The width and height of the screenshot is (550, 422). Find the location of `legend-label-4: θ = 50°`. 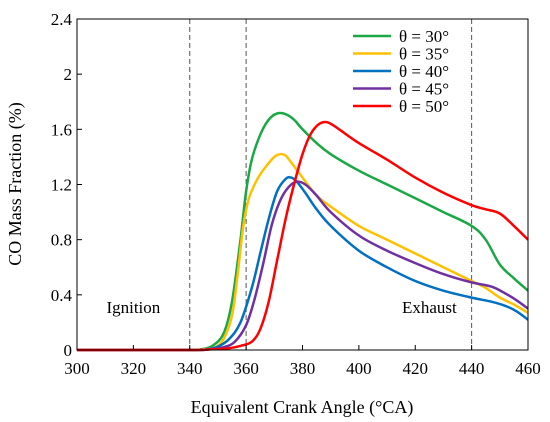

legend-label-4: θ = 50° is located at coordinates (424, 106).